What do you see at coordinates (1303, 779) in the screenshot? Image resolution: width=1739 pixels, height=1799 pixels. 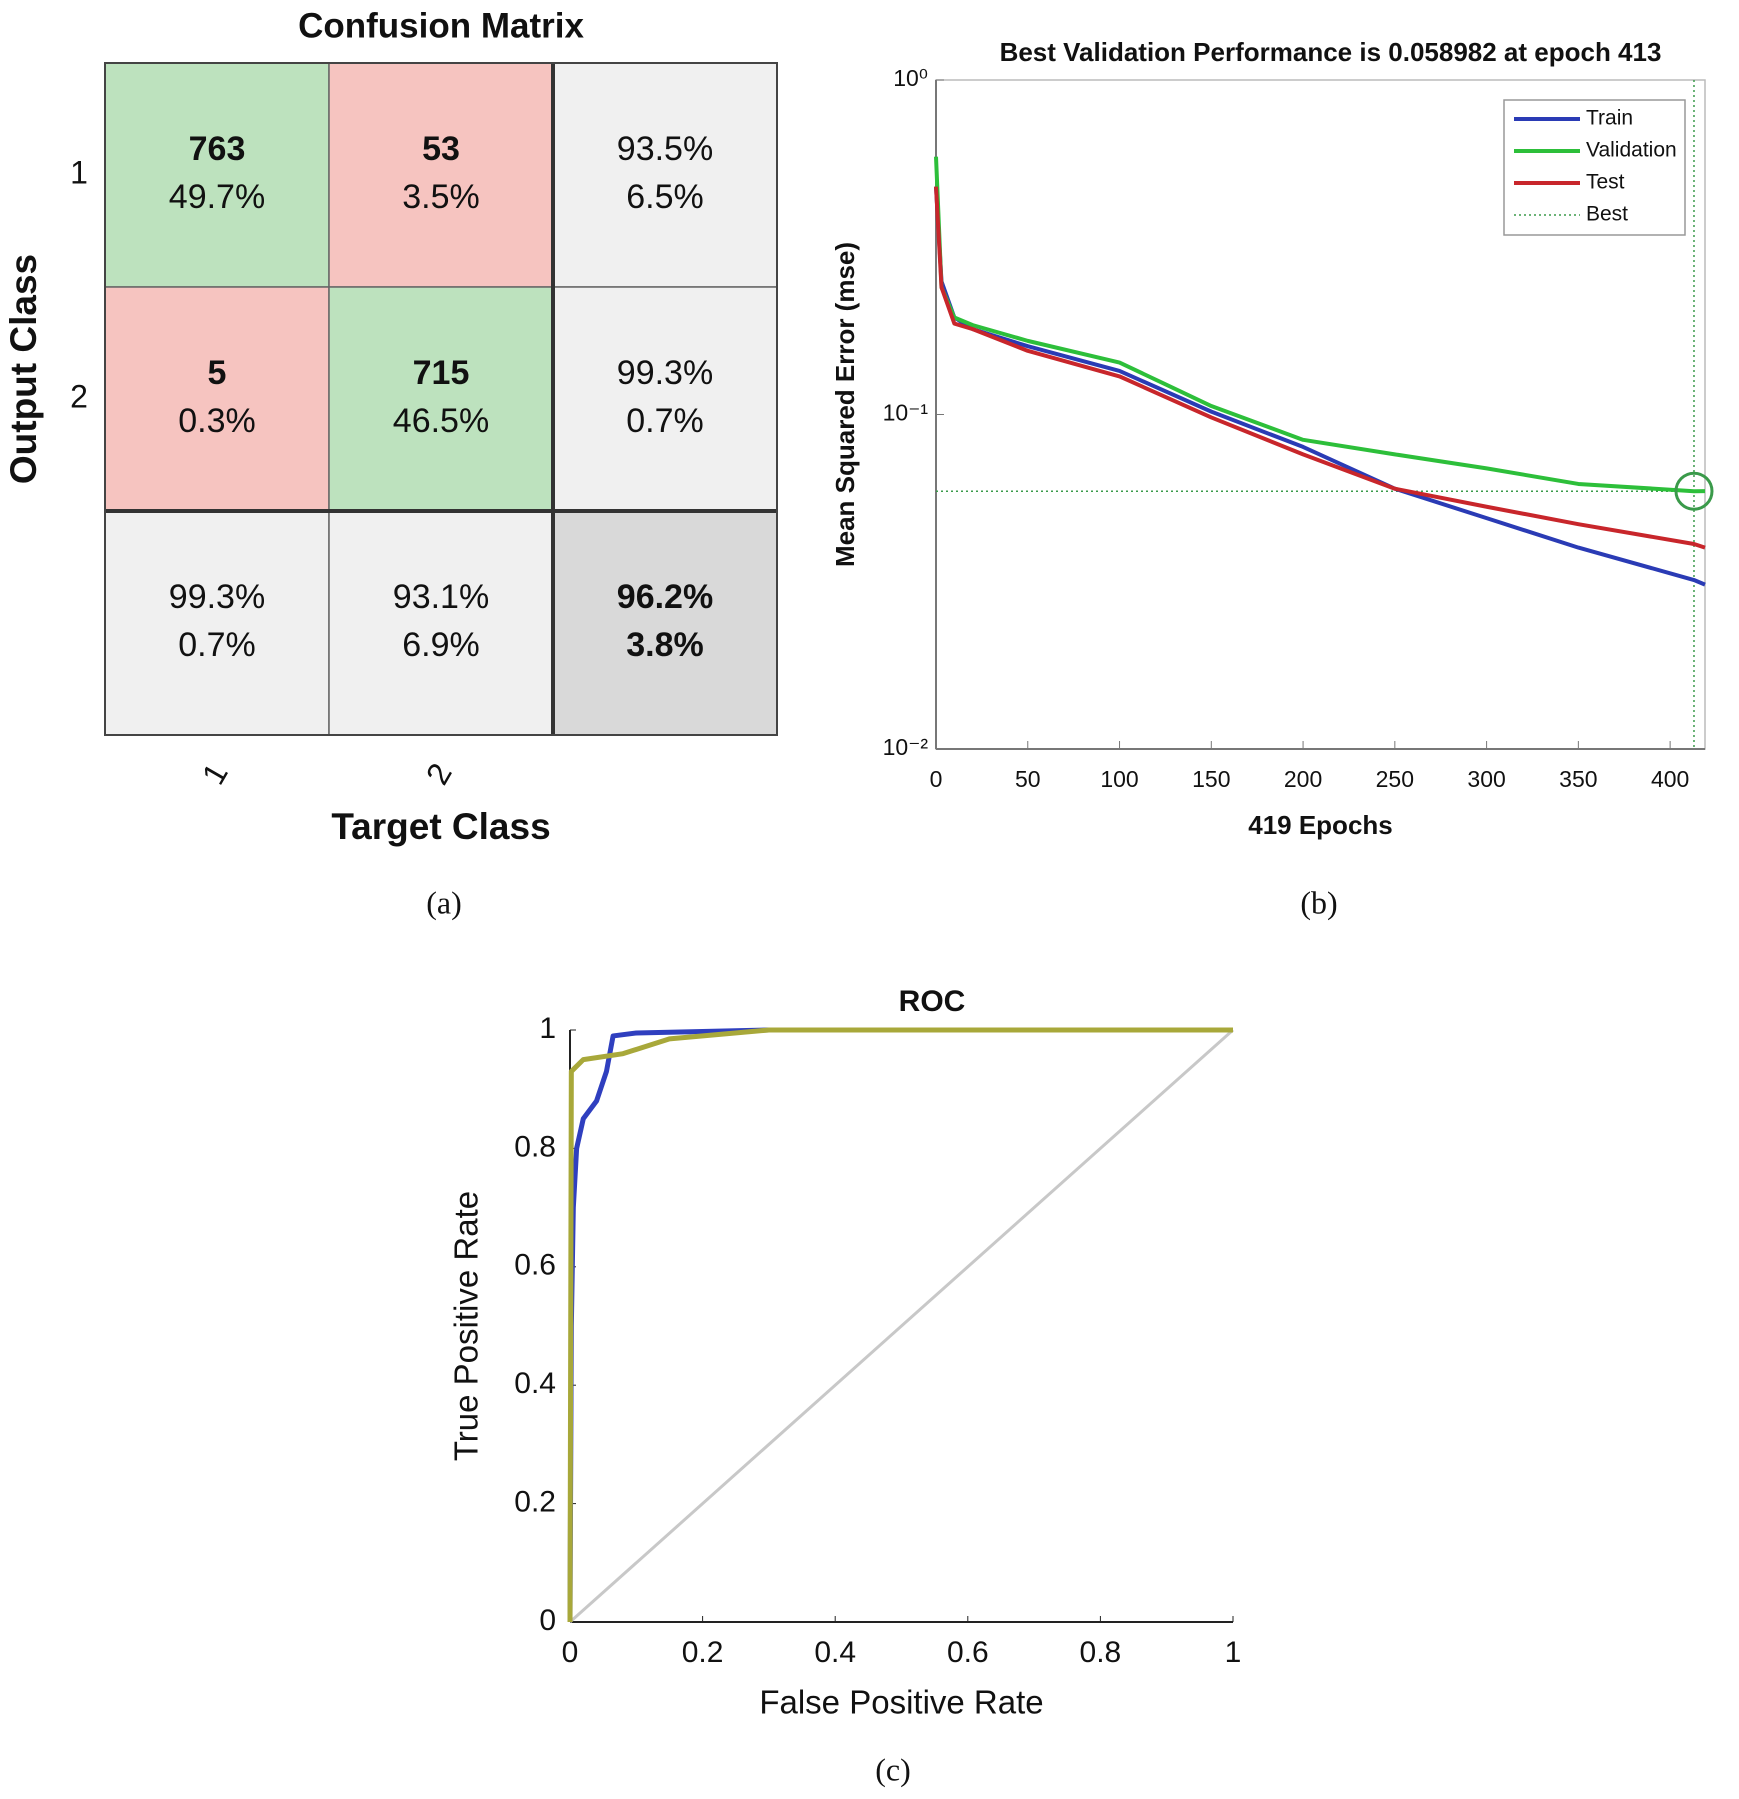 I see `x-tick-label: 200` at bounding box center [1303, 779].